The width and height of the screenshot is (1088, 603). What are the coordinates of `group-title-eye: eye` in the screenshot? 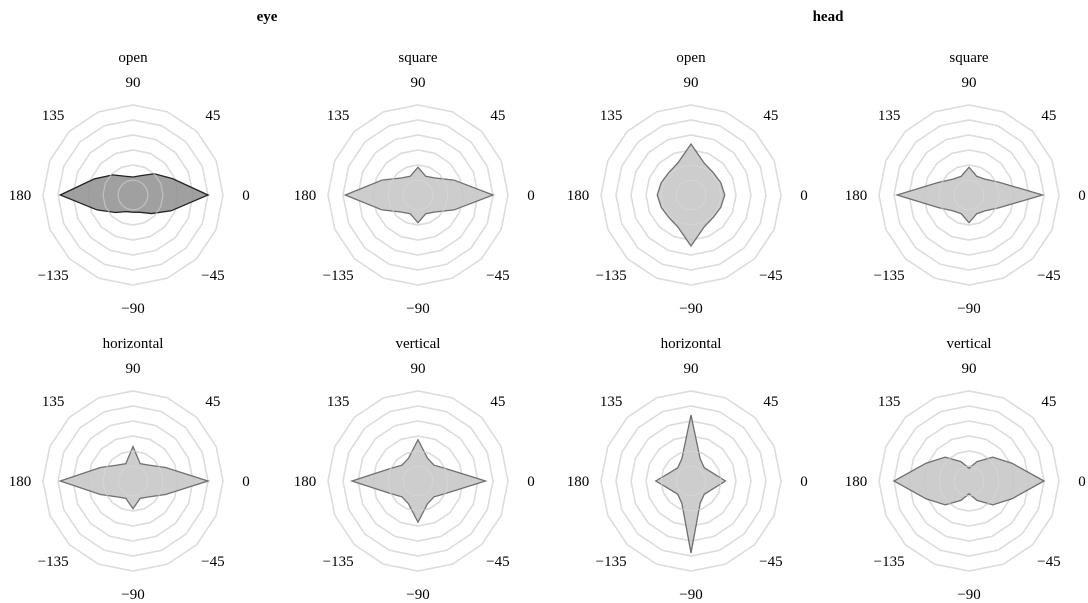 It's located at (267, 17).